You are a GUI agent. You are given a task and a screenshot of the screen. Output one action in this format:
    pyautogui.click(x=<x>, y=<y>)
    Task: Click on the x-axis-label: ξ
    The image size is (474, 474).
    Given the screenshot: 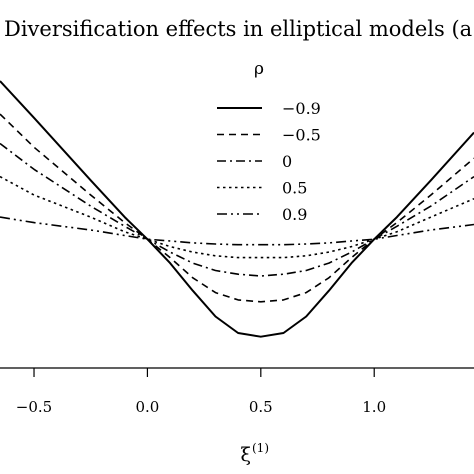 What is the action you would take?
    pyautogui.click(x=246, y=455)
    